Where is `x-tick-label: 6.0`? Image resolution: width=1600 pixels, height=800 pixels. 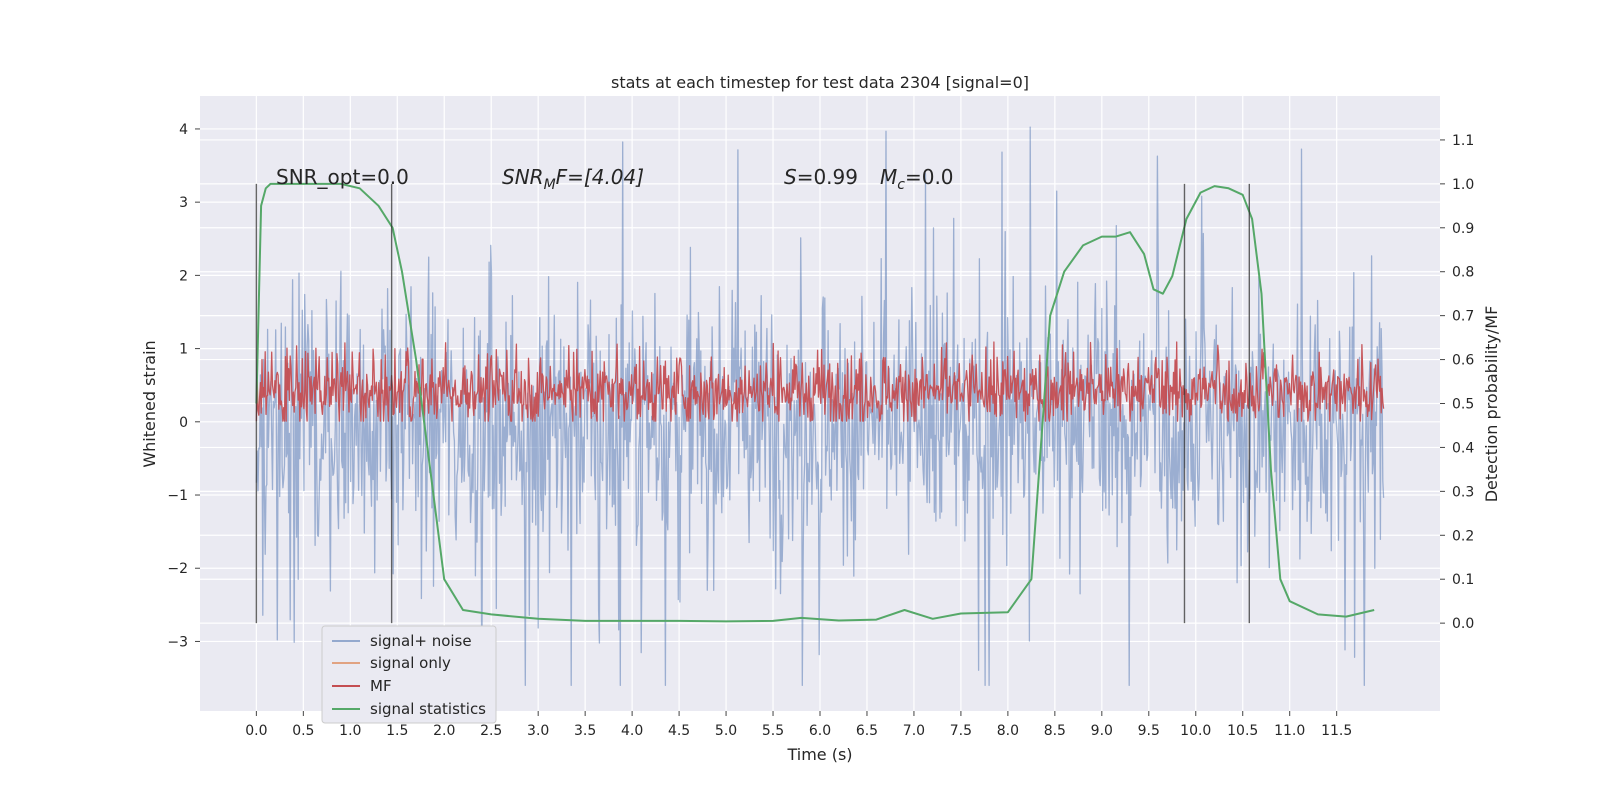 x-tick-label: 6.0 is located at coordinates (820, 731).